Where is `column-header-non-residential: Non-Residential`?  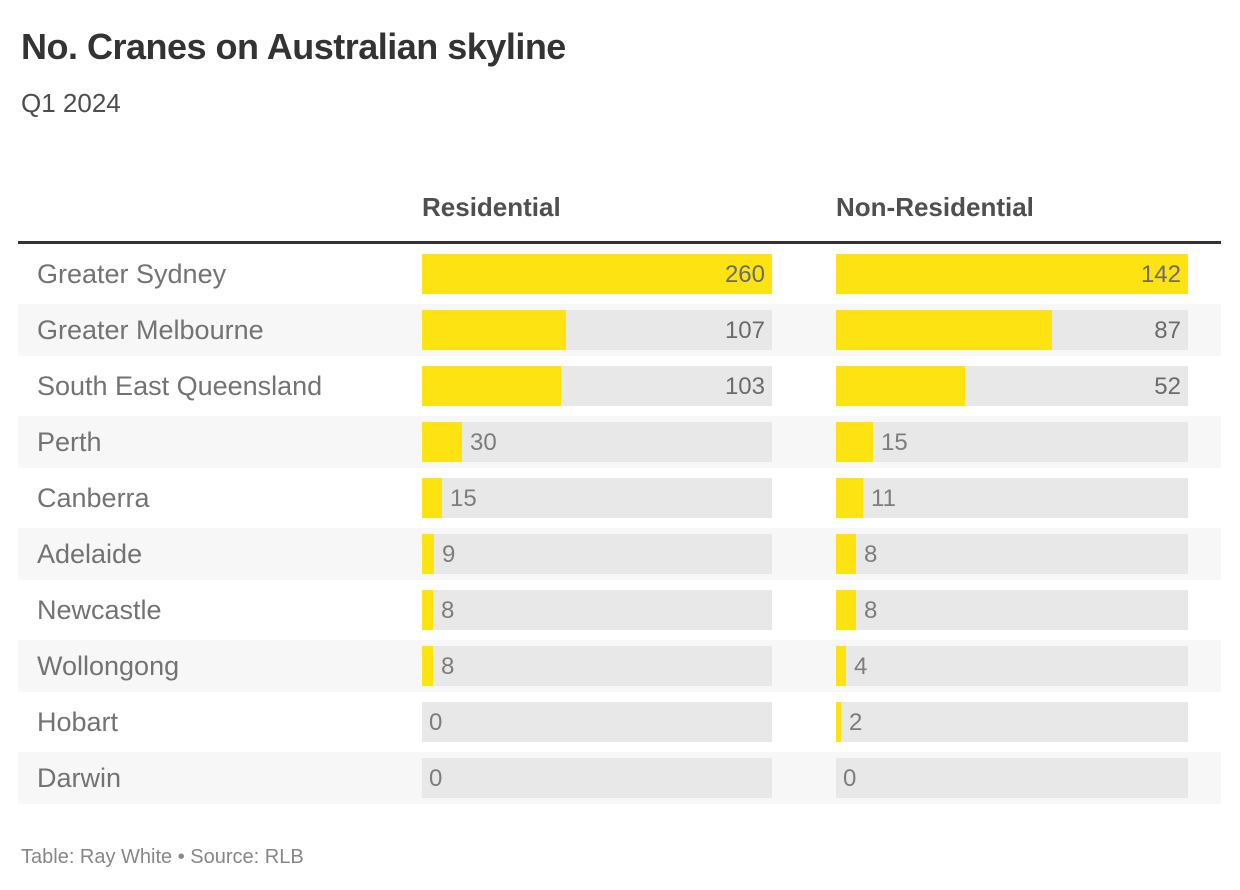
column-header-non-residential: Non-Residential is located at coordinates (935, 207).